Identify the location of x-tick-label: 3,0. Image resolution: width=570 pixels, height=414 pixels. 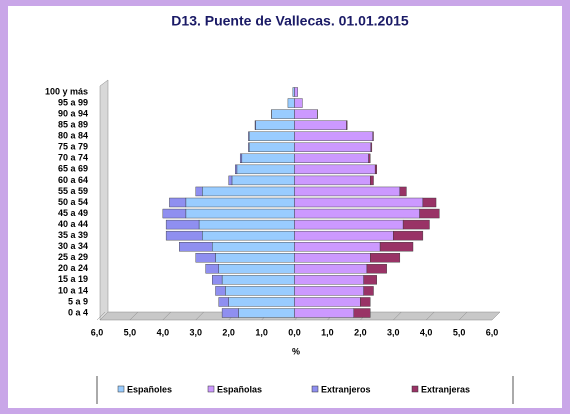
(195, 332).